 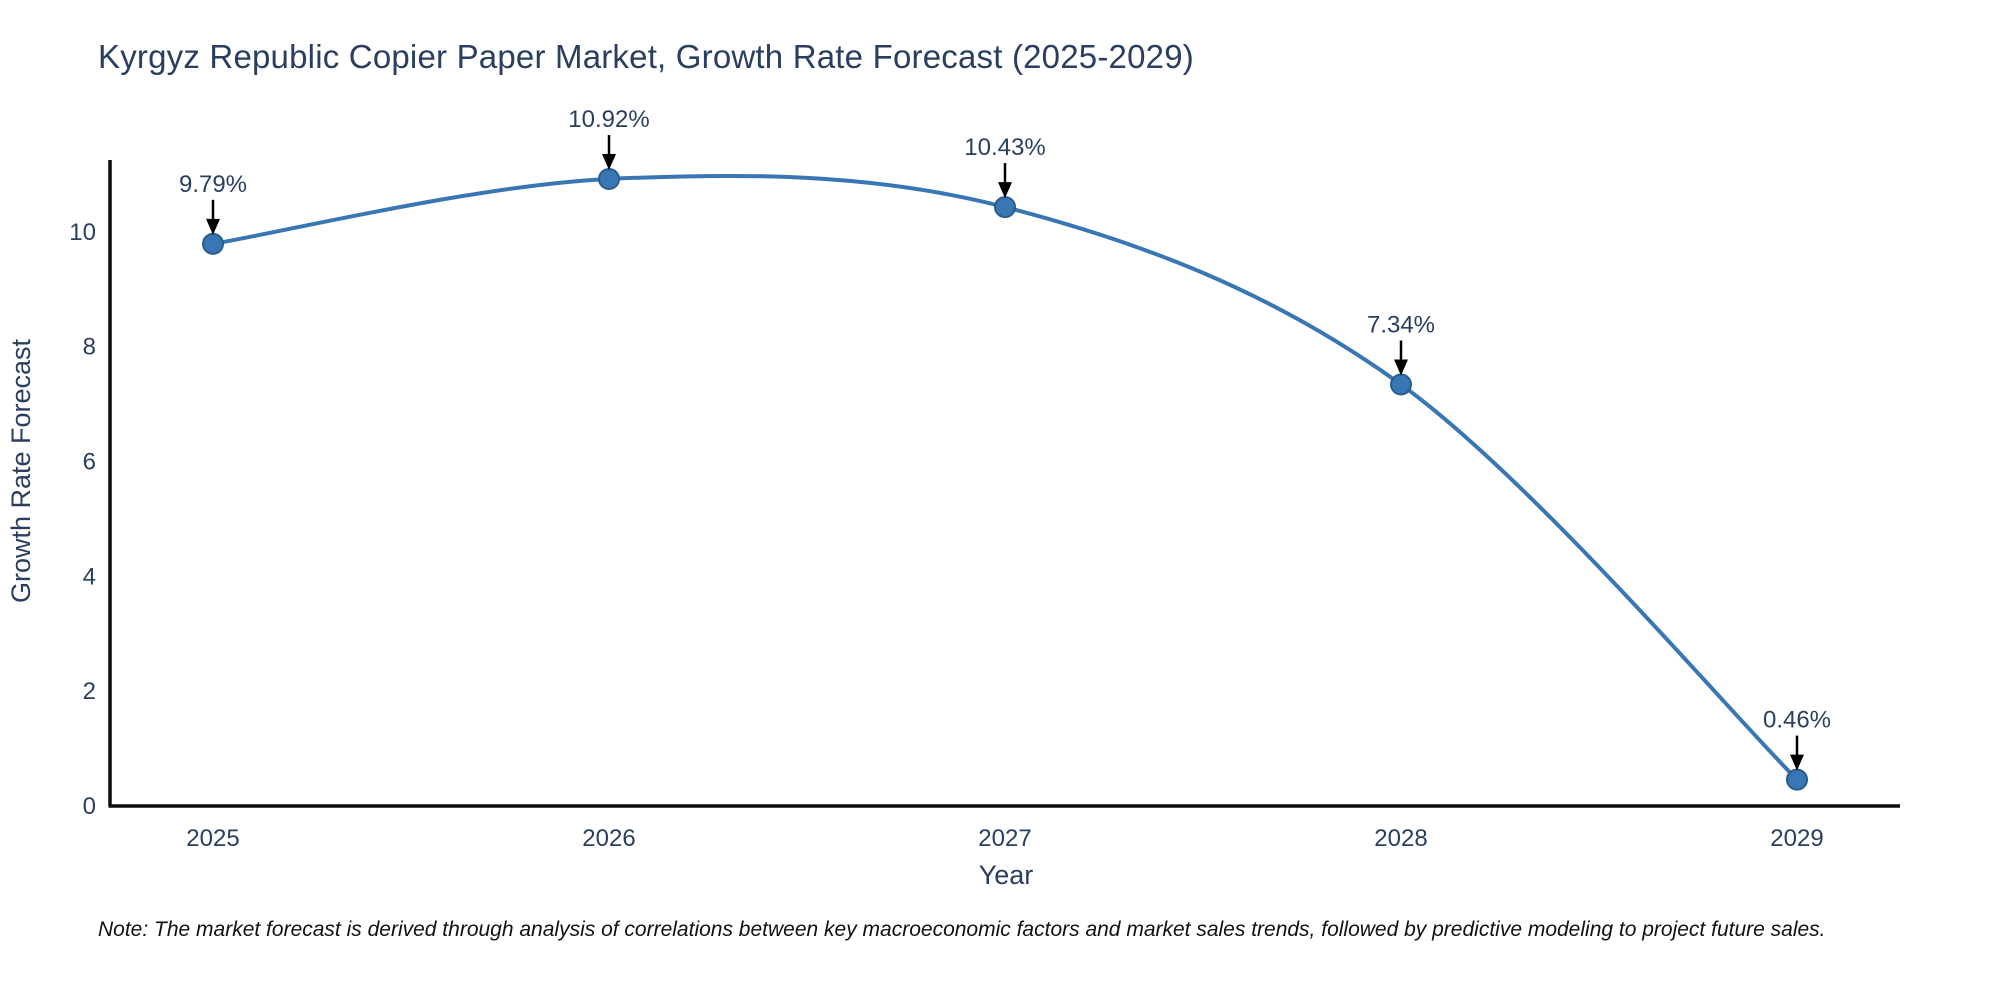 I want to click on point-annotation-label: 0.46%, so click(x=1797, y=720).